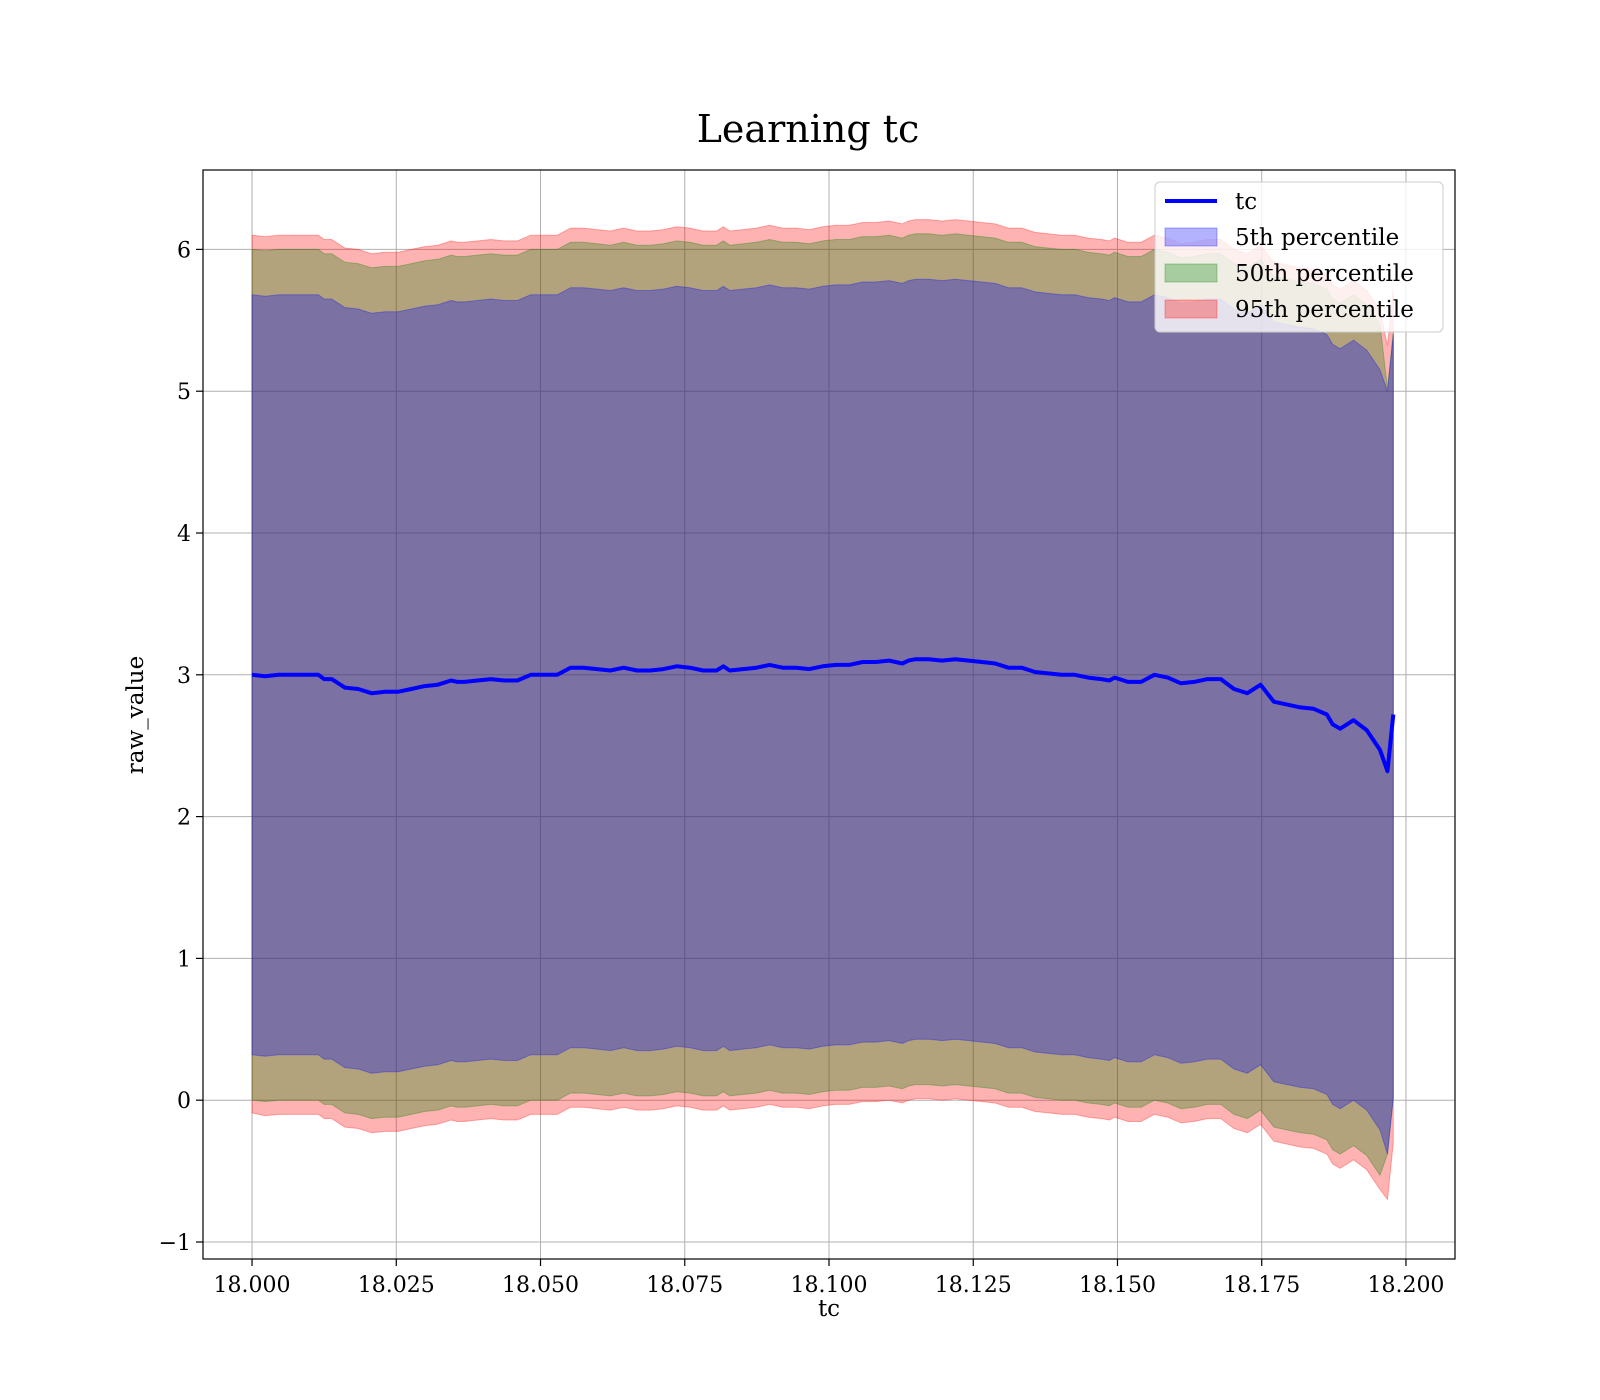 The image size is (1600, 1400). I want to click on legend-label-tc: tc, so click(1246, 202).